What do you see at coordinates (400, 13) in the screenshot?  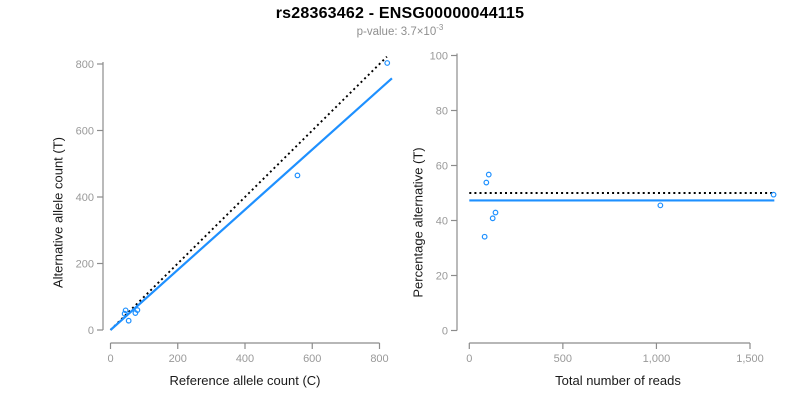 I see `figure-title: rs28363462 - ENSG00000044115` at bounding box center [400, 13].